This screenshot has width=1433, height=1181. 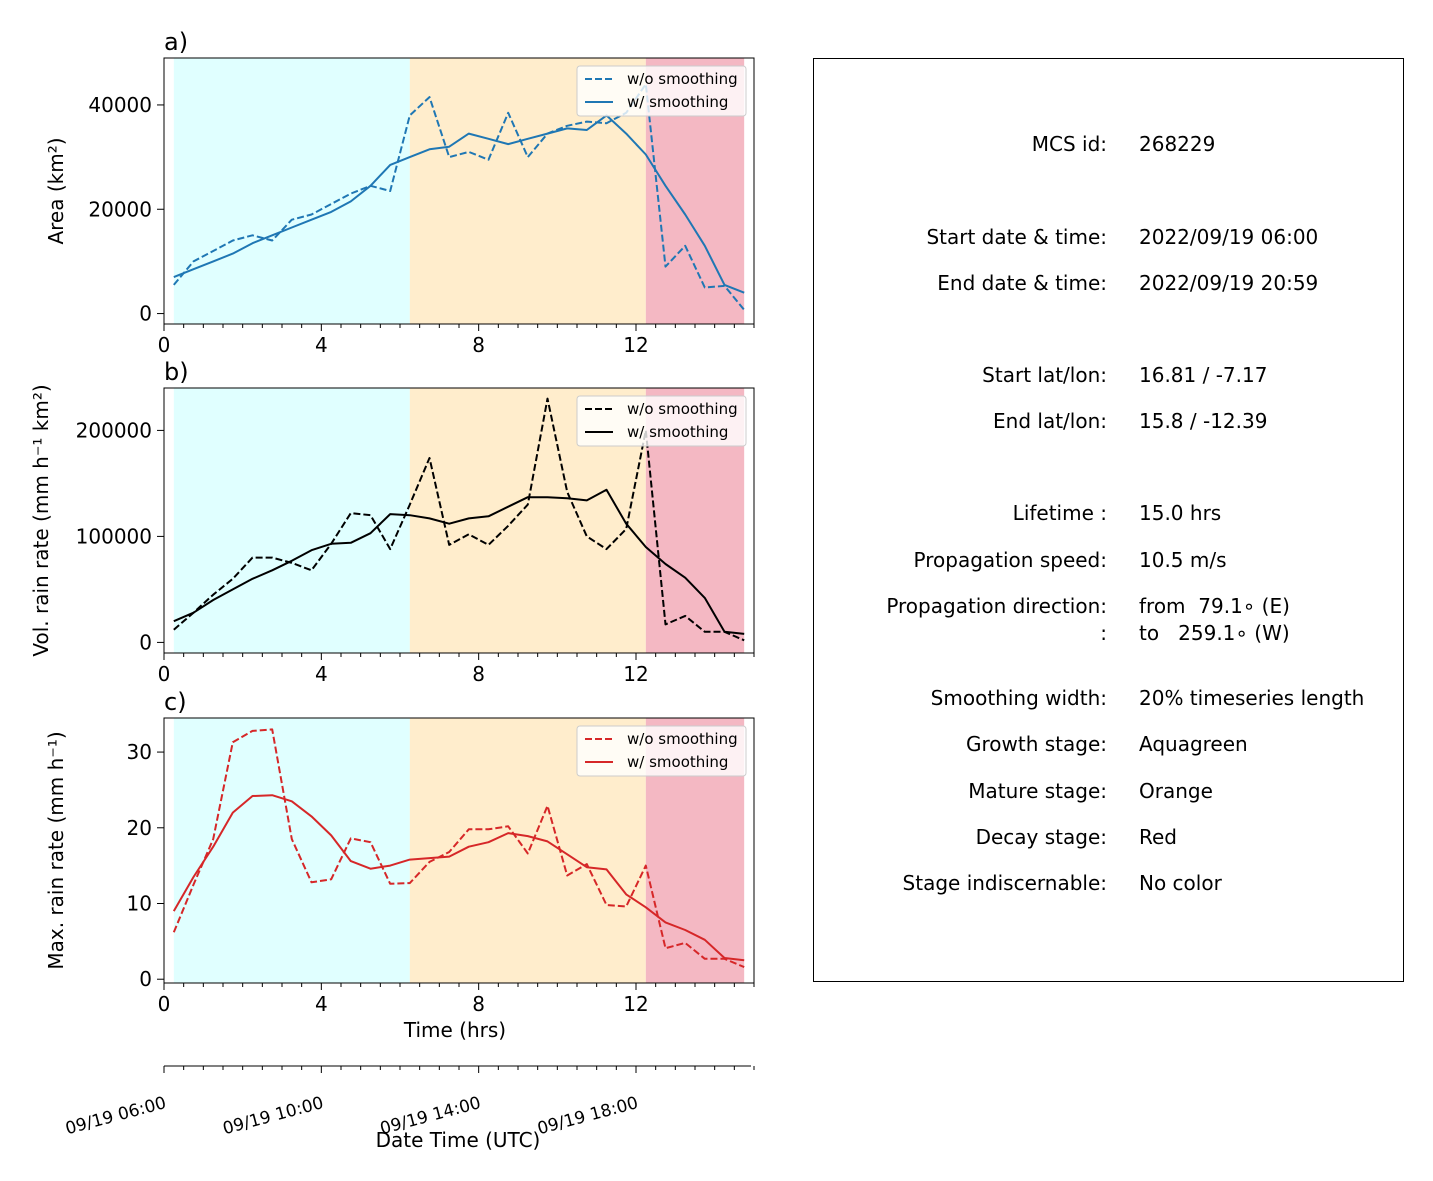 What do you see at coordinates (1004, 883) in the screenshot?
I see `info-label: Stage indiscernable:` at bounding box center [1004, 883].